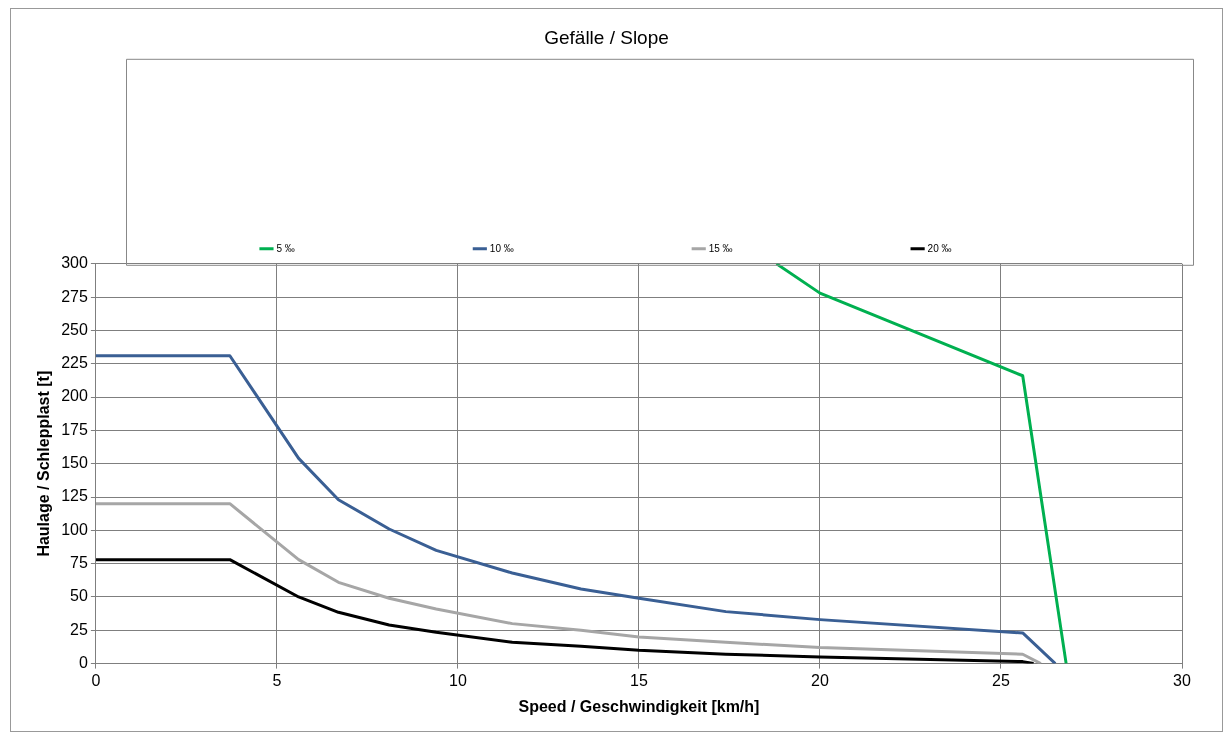 The height and width of the screenshot is (738, 1231). What do you see at coordinates (1182, 680) in the screenshot?
I see `x-tick-label: 30` at bounding box center [1182, 680].